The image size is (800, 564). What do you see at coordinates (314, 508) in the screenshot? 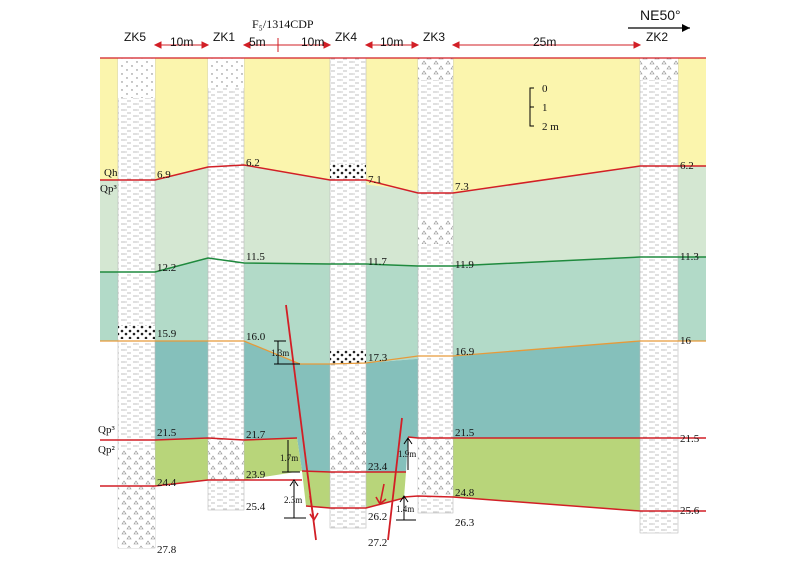
I see `fault-arrow-left` at bounding box center [314, 508].